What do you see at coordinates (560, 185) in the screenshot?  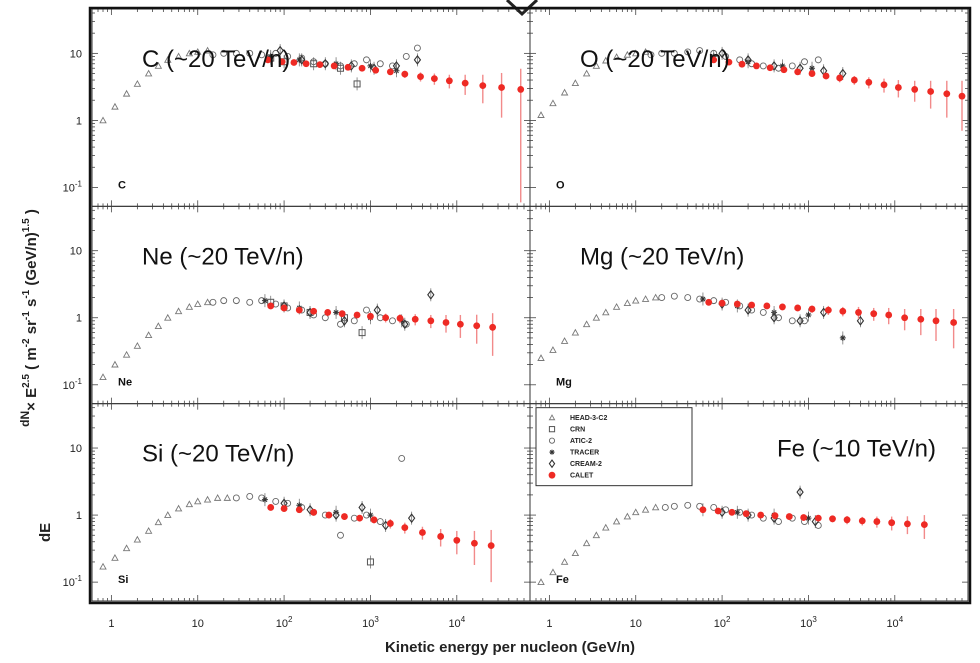 I see `element-label: O` at bounding box center [560, 185].